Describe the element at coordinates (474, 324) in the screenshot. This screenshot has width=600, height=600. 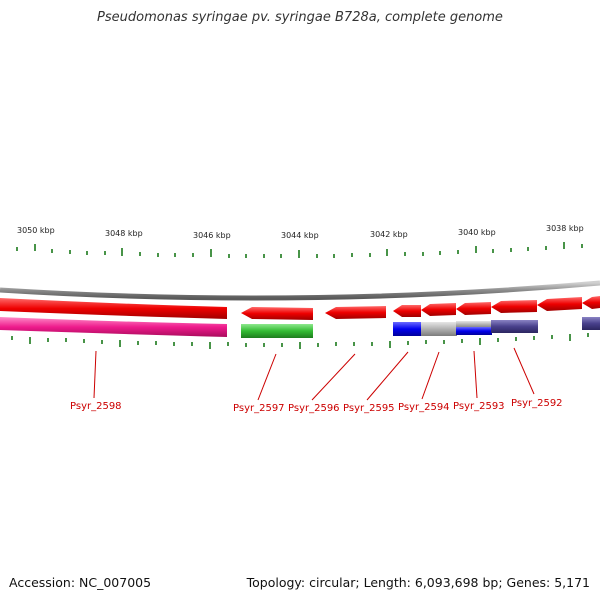
I see `gene-psyr-2593-rev-upper` at that location.